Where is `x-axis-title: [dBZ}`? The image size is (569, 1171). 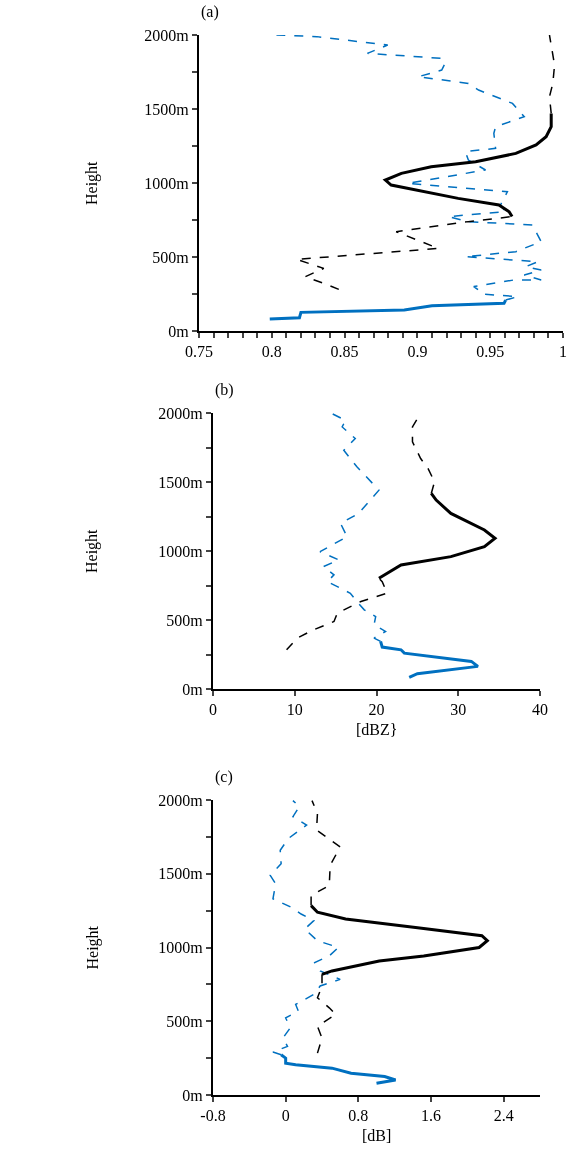
x-axis-title: [dBZ} is located at coordinates (377, 729).